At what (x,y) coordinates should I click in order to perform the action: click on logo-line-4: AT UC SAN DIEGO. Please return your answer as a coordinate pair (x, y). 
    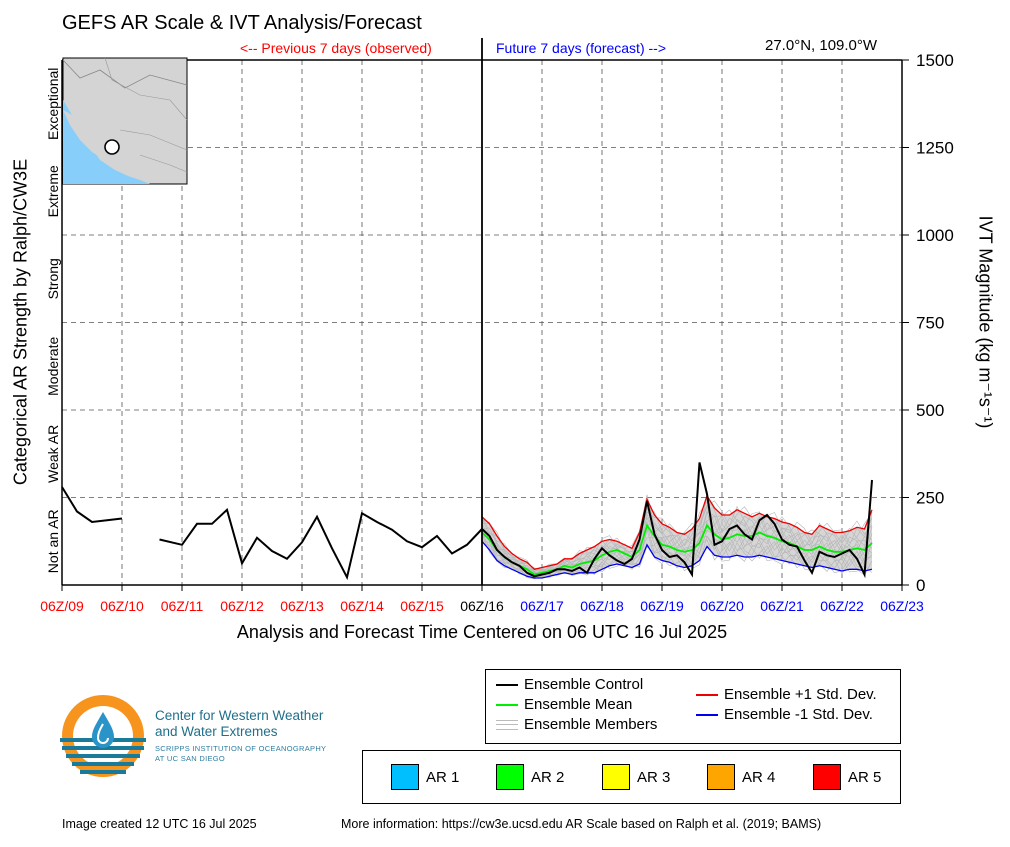
    Looking at the image, I should click on (190, 758).